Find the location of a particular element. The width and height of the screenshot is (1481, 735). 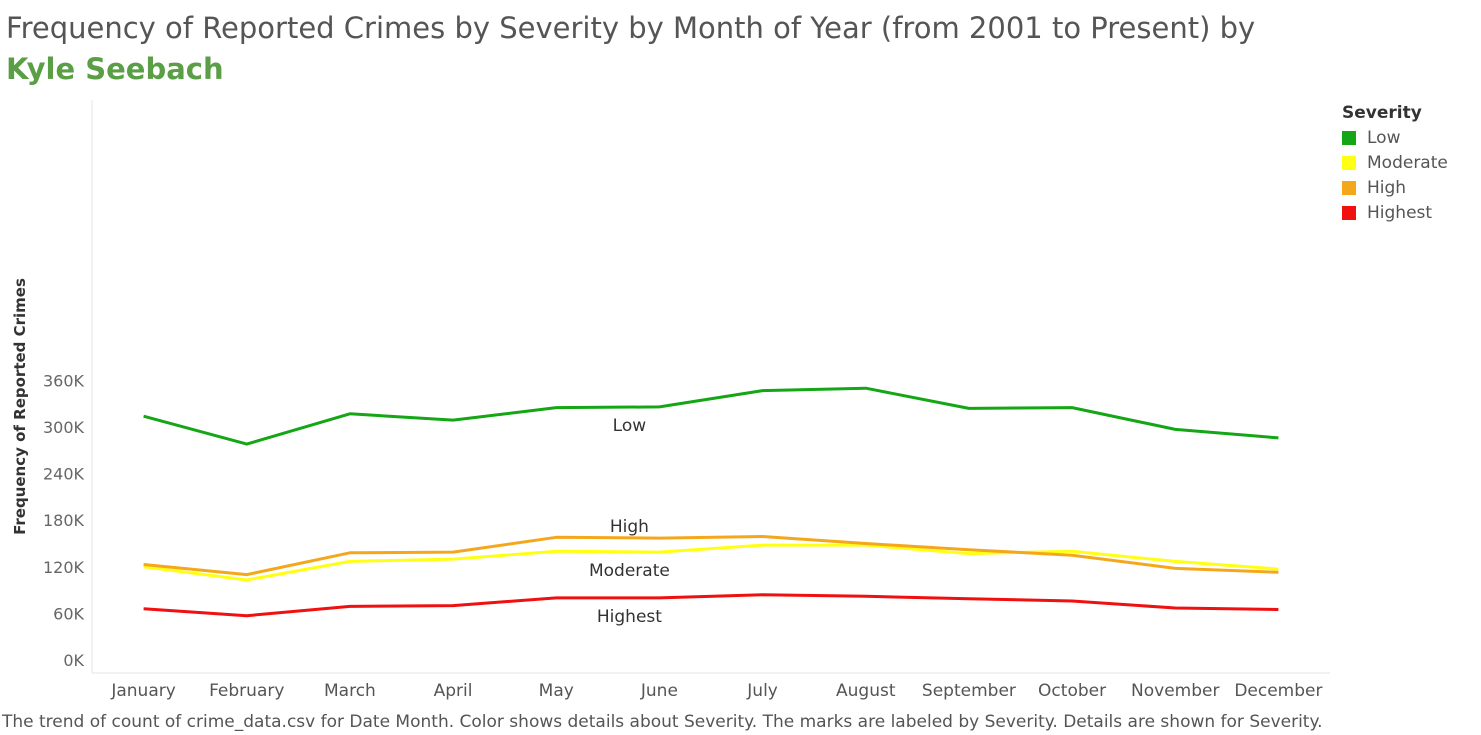

legend-label: Moderate is located at coordinates (1407, 162).